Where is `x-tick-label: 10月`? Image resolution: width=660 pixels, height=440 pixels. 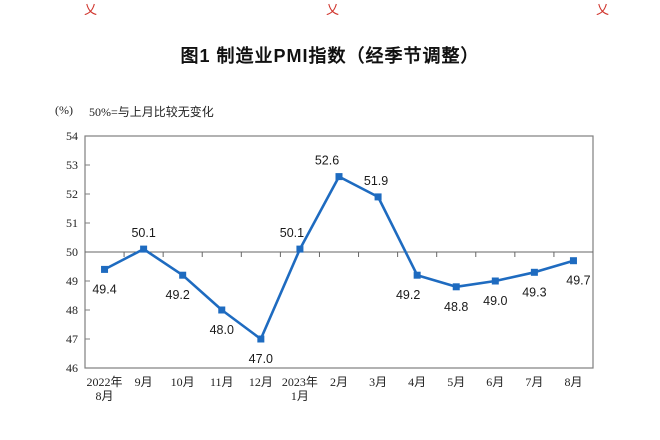
x-tick-label: 10月 is located at coordinates (183, 382).